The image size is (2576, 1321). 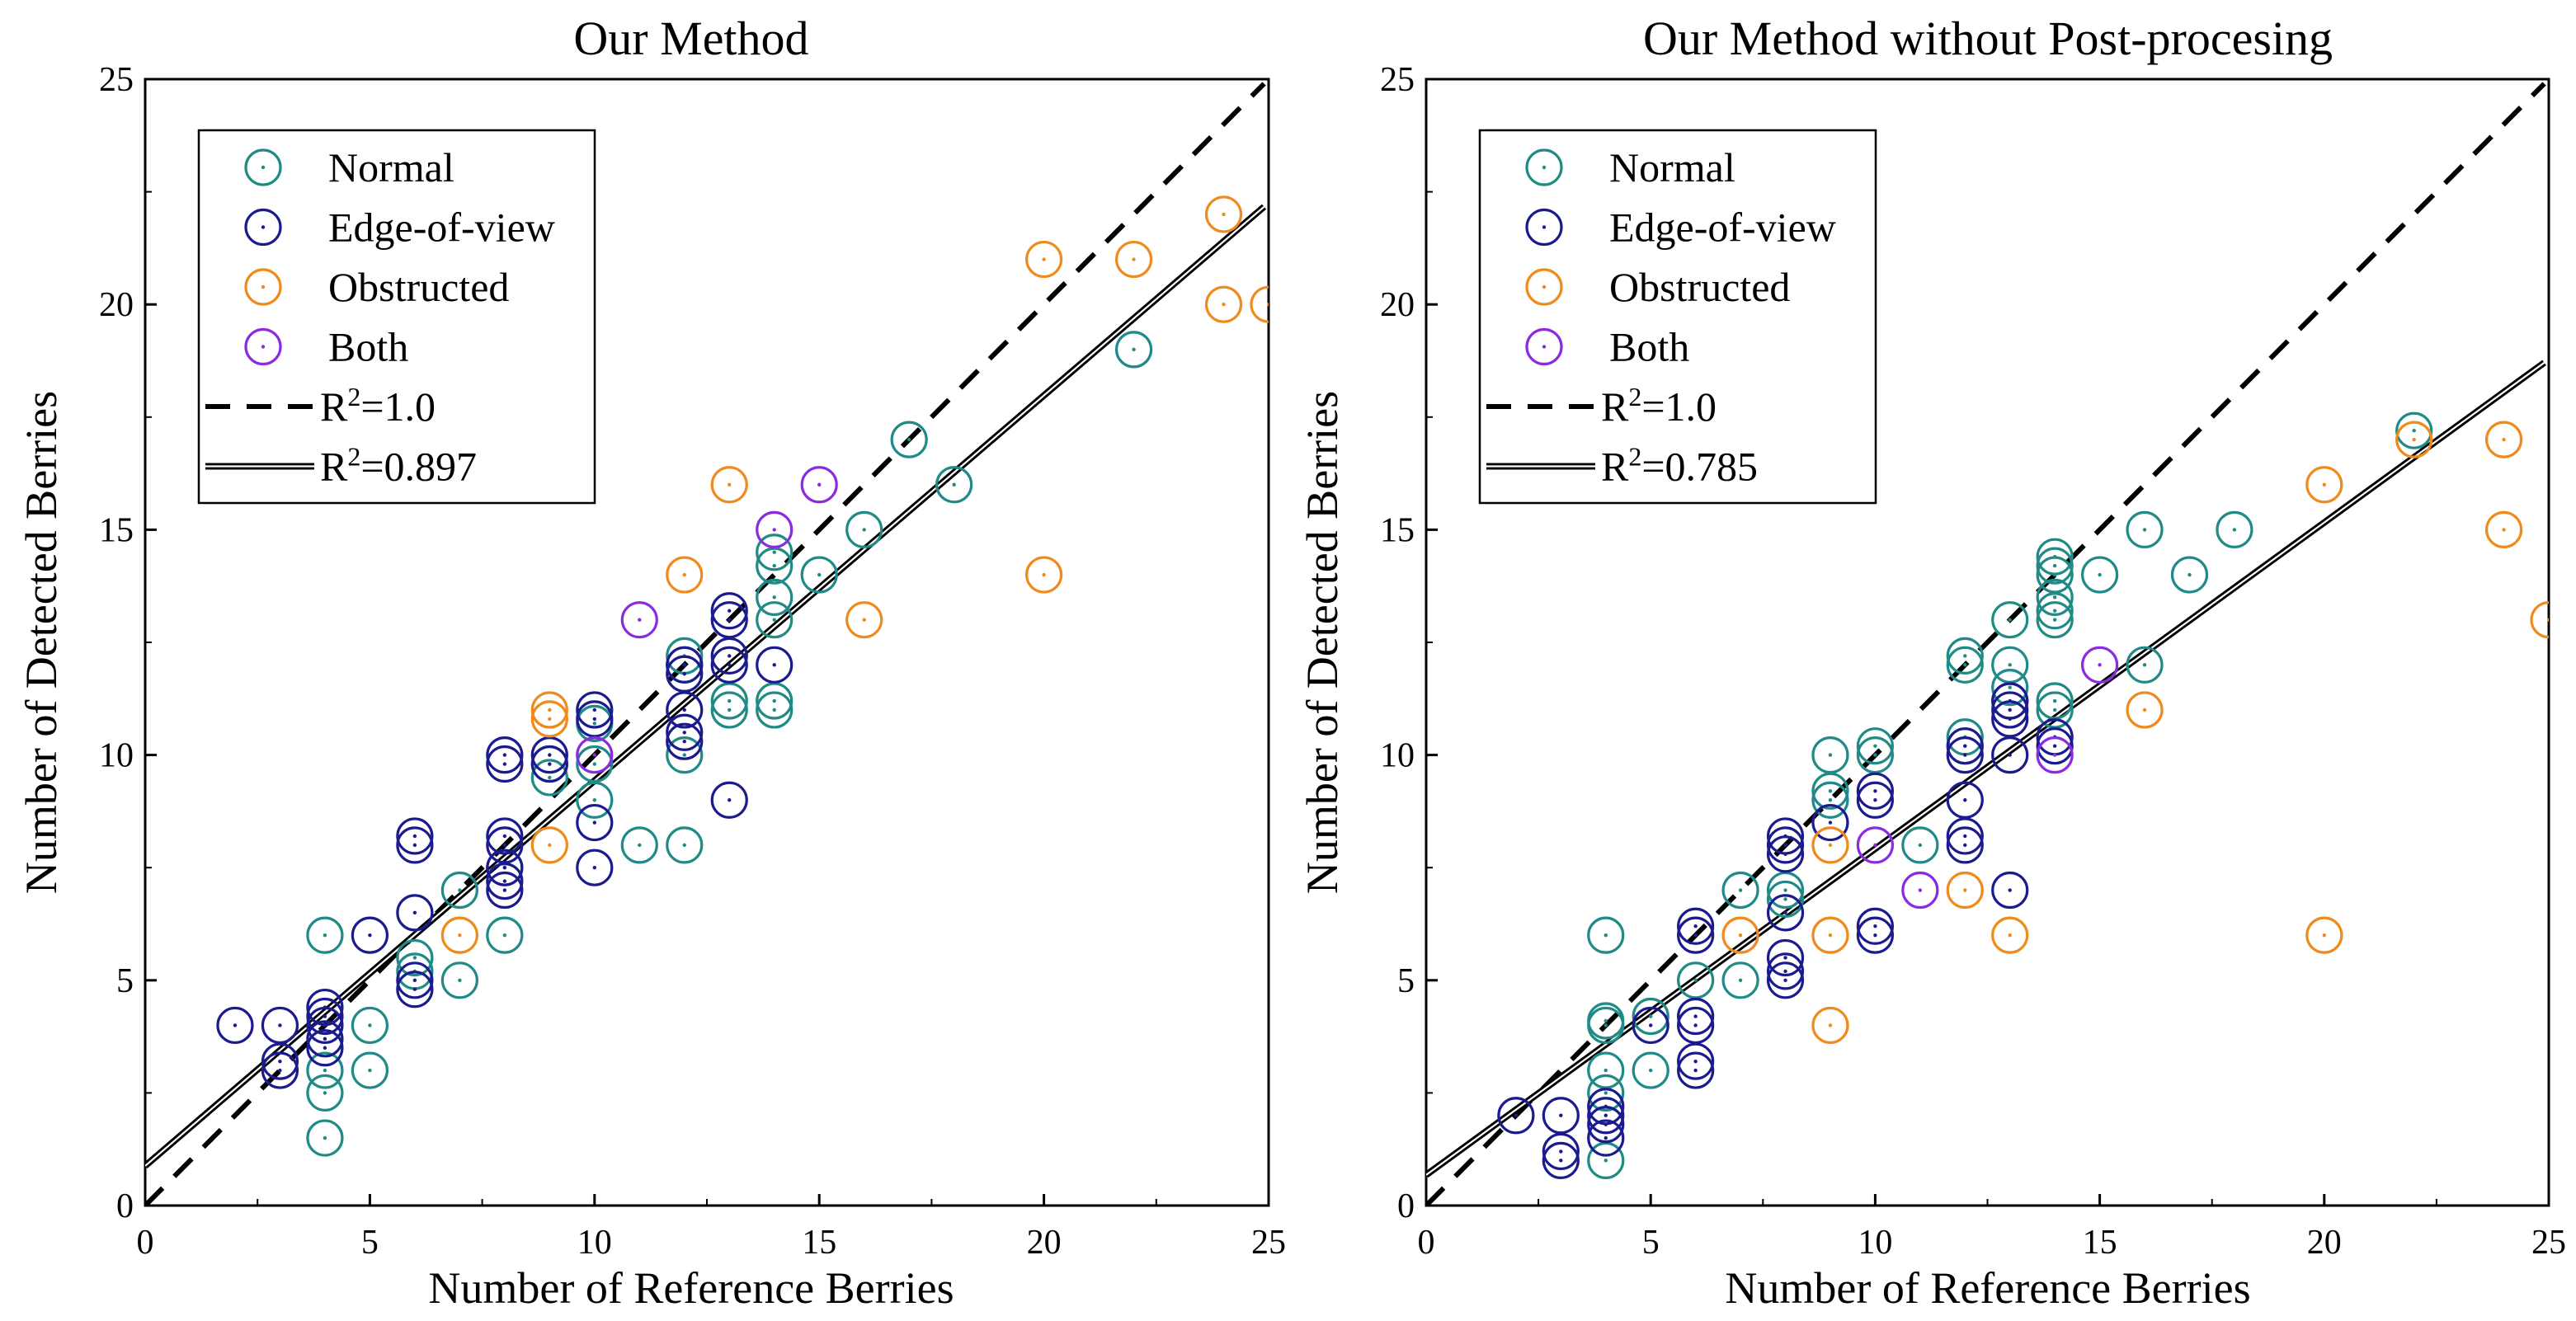 What do you see at coordinates (1544, 347) in the screenshot?
I see `legend-marker-center` at bounding box center [1544, 347].